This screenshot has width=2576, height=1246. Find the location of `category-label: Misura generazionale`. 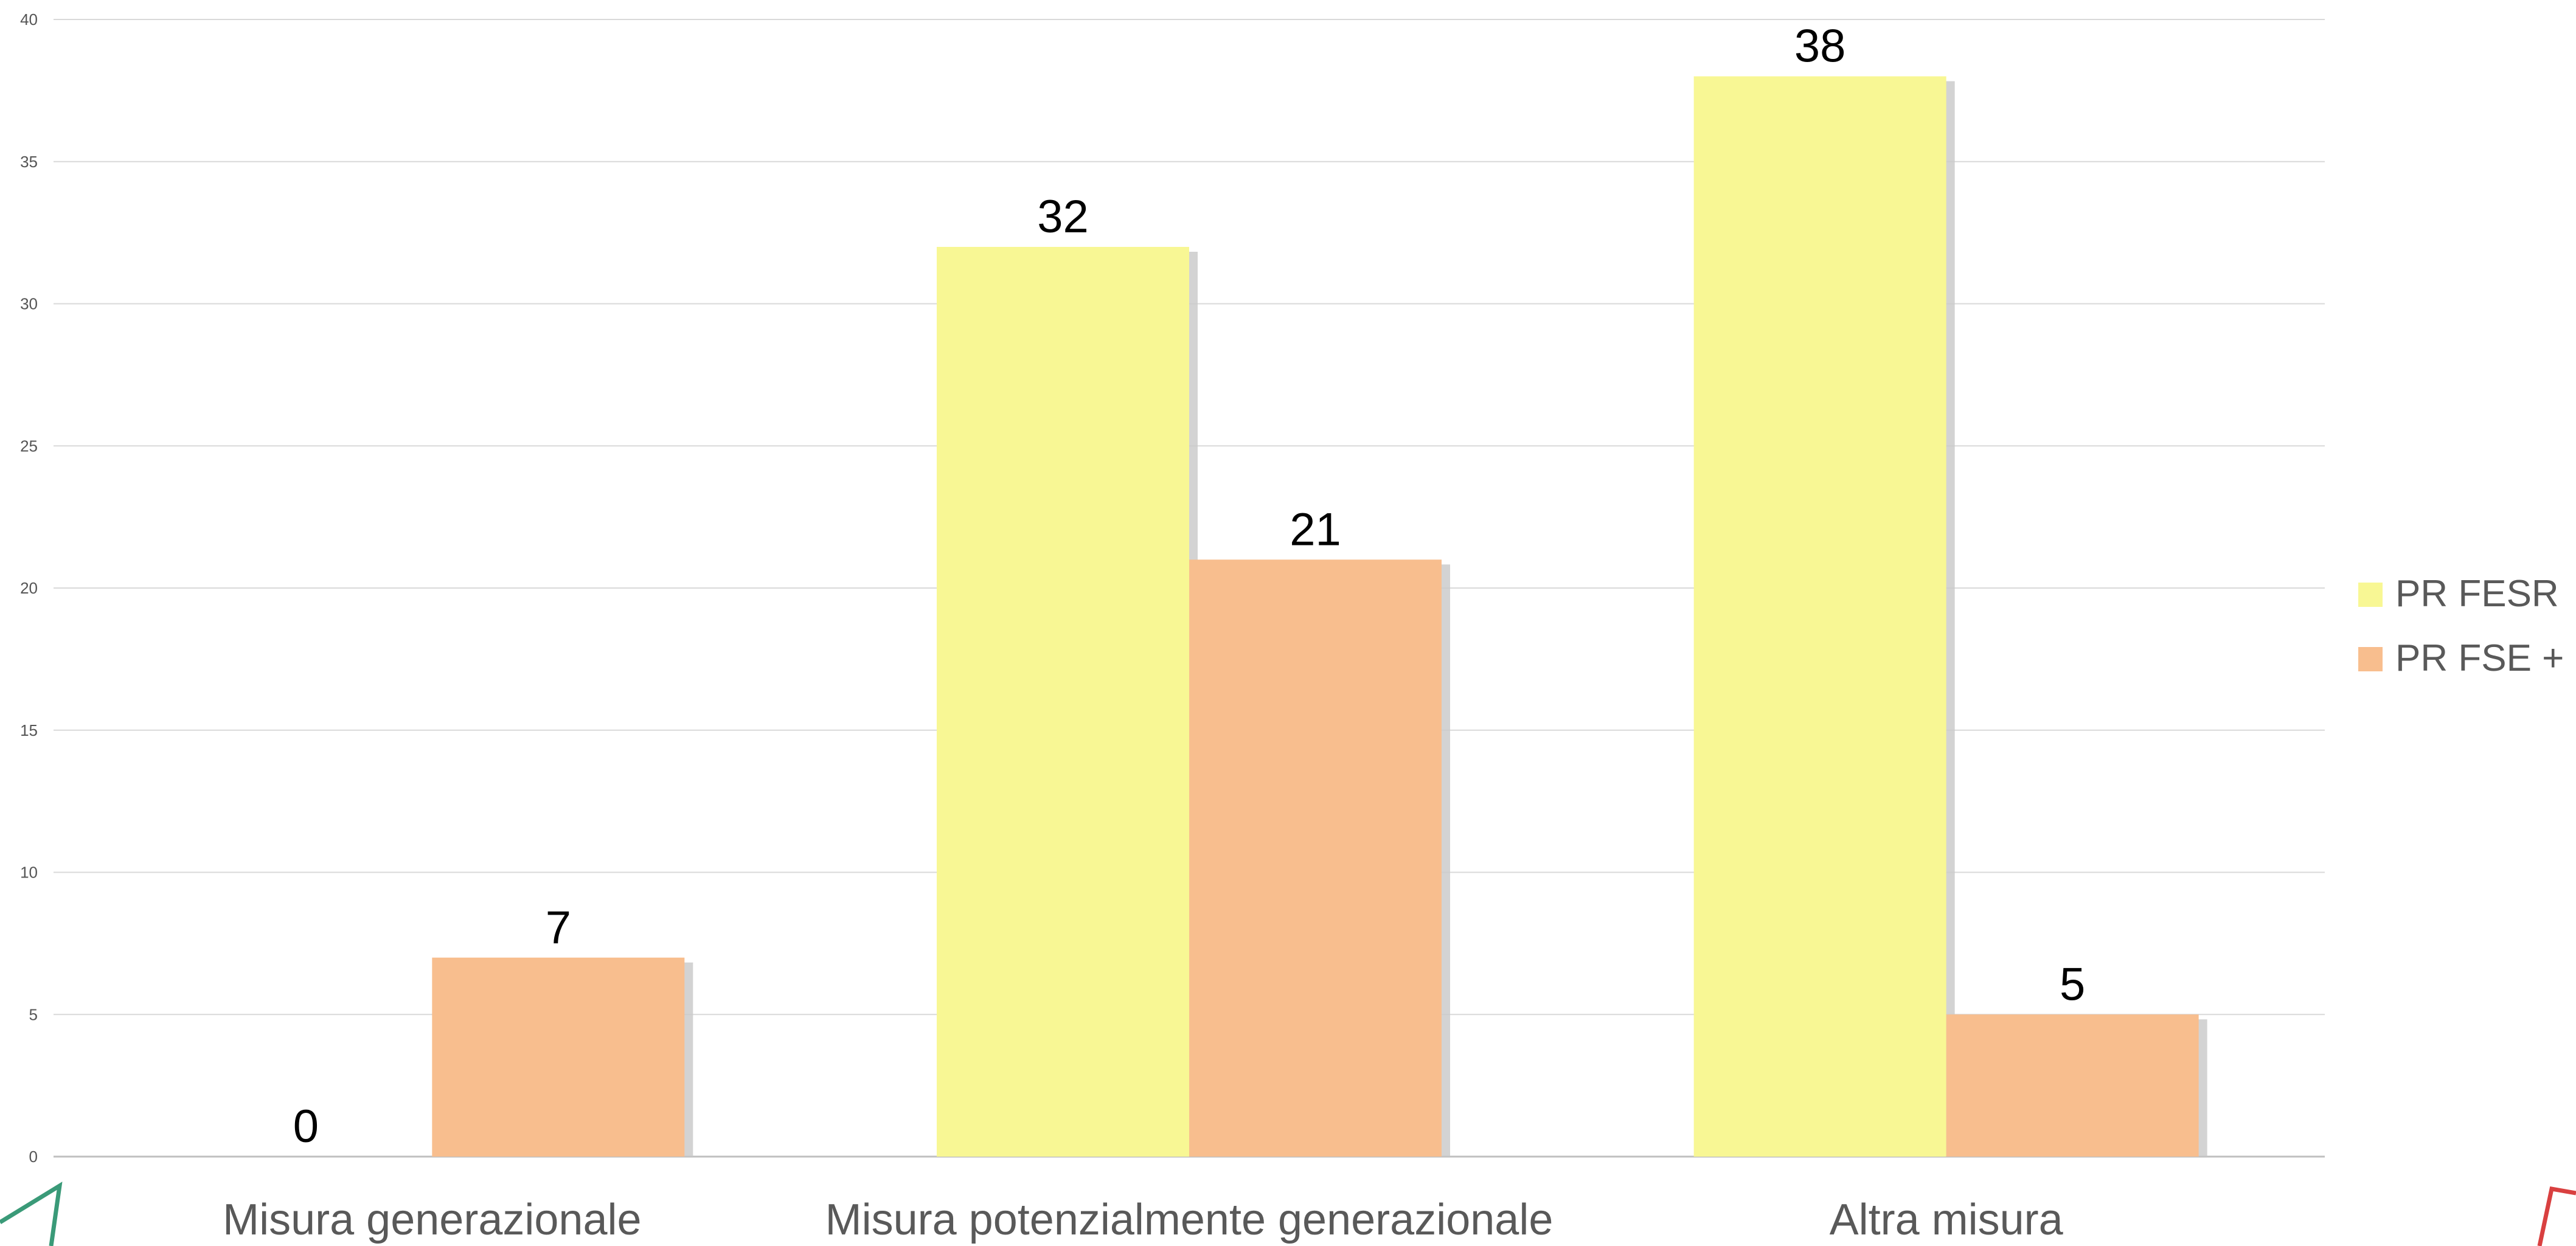

category-label: Misura generazionale is located at coordinates (432, 1220).